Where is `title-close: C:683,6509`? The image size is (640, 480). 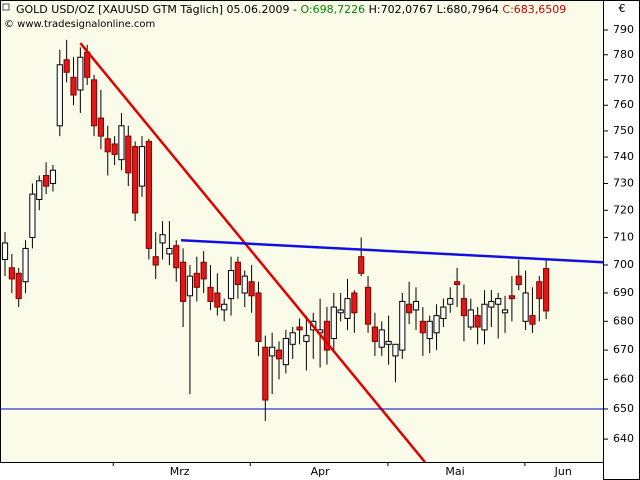
title-close: C:683,6509 is located at coordinates (534, 9).